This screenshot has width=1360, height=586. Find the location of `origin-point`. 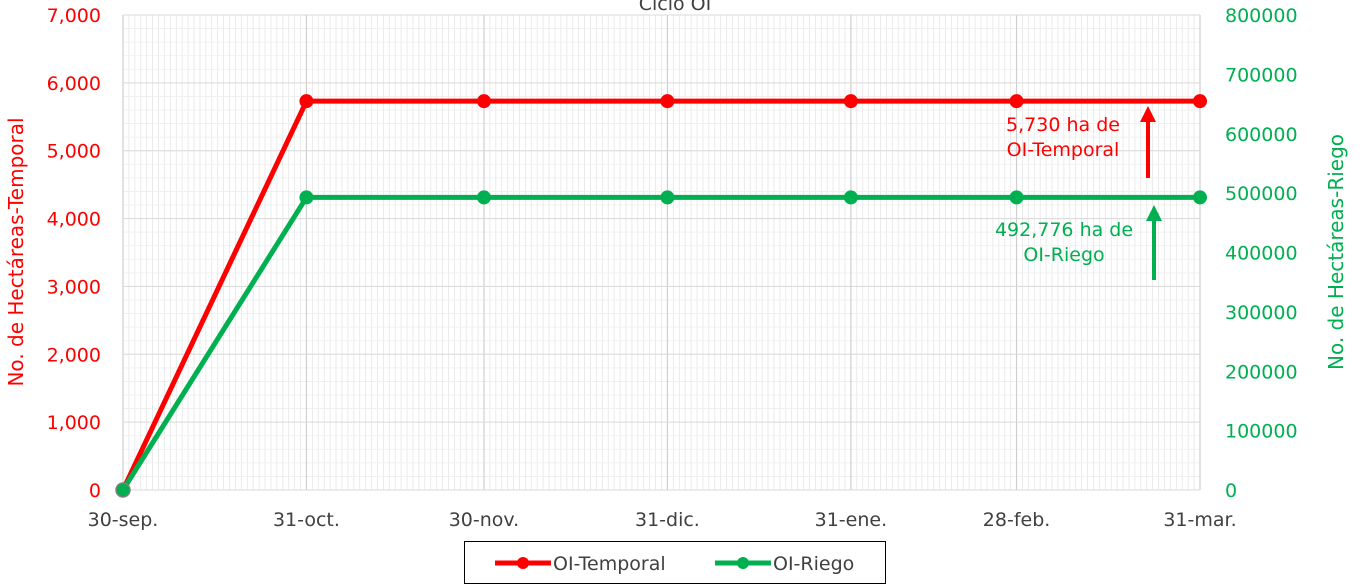

origin-point is located at coordinates (123, 490).